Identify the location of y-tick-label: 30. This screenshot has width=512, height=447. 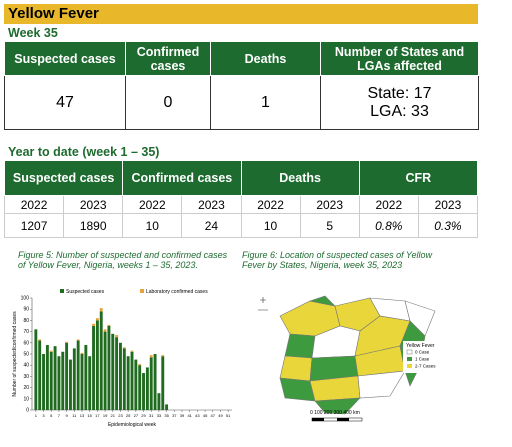
(26, 377).